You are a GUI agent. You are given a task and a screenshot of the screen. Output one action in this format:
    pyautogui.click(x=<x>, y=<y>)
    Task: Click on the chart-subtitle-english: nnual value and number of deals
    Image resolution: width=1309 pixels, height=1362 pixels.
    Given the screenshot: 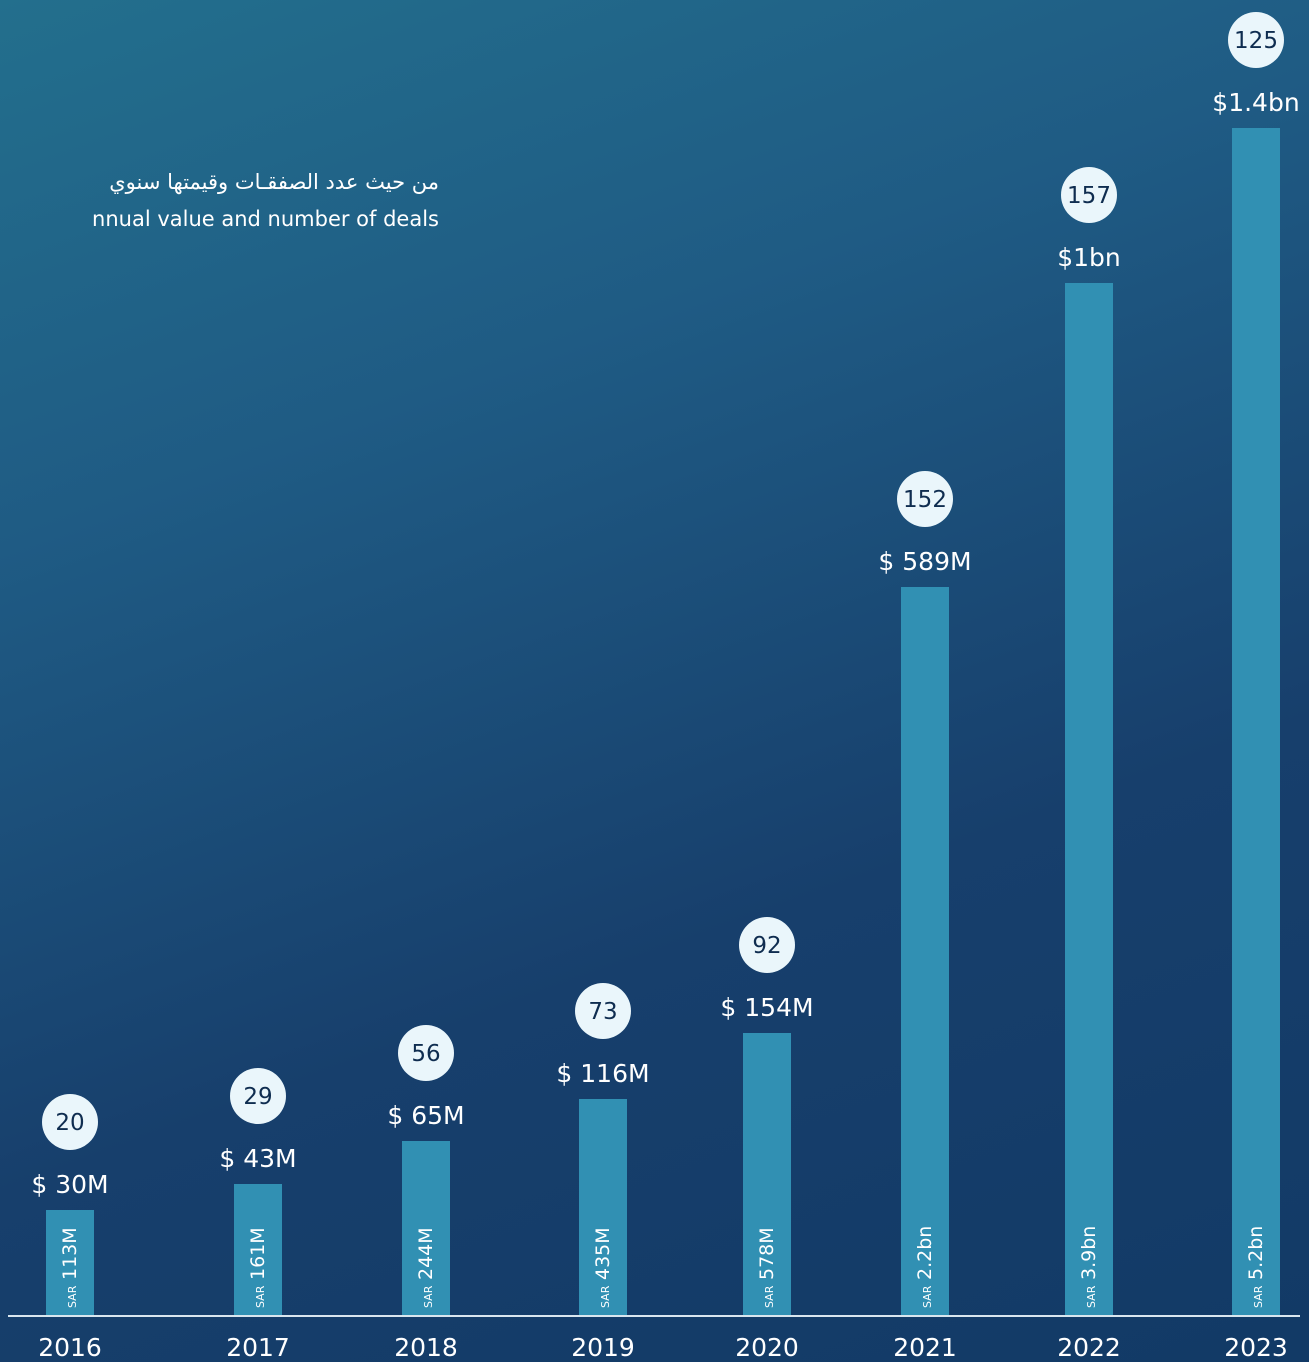 What is the action you would take?
    pyautogui.click(x=265, y=219)
    